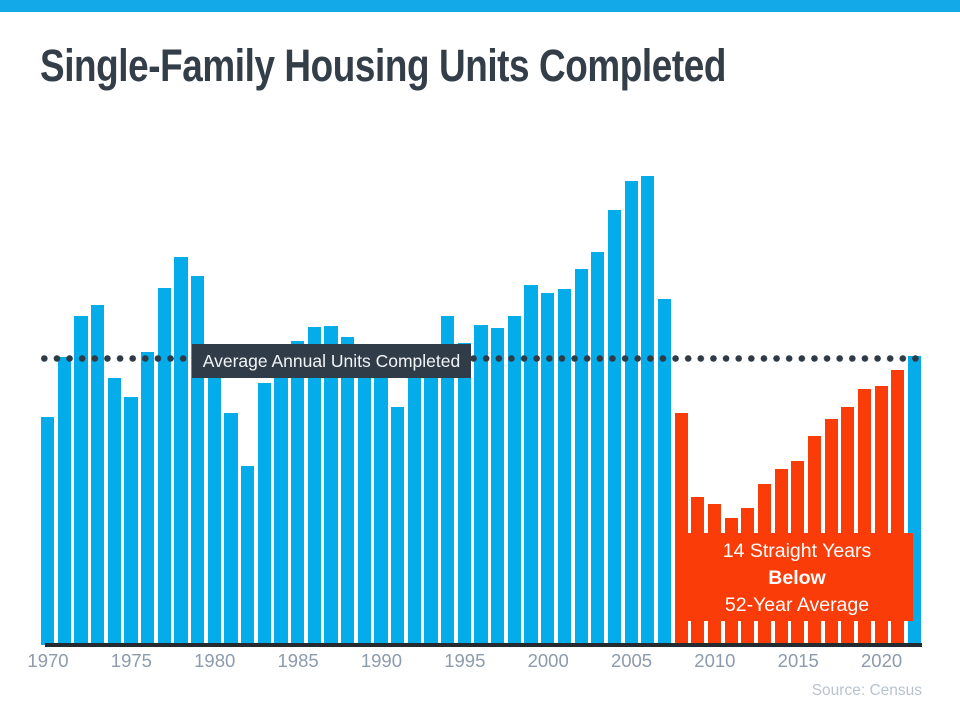 The width and height of the screenshot is (960, 720). Describe the element at coordinates (331, 485) in the screenshot. I see `bar-1987` at that location.